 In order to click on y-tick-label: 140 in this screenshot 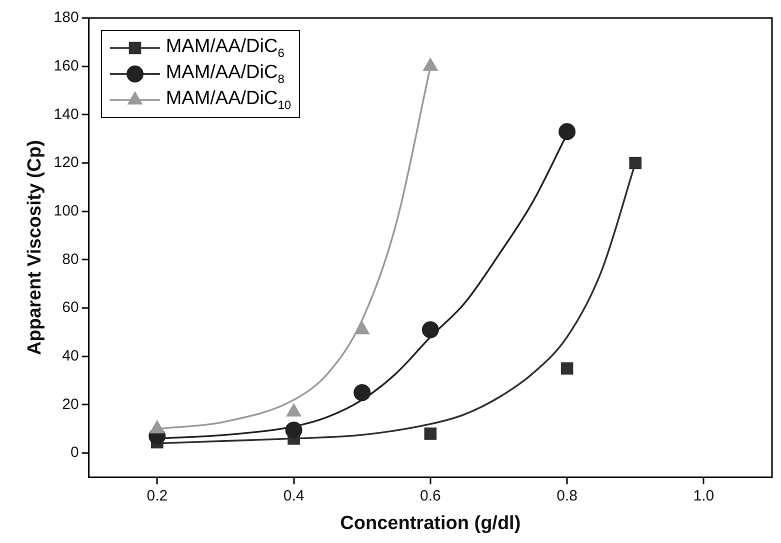, I will do `click(66, 114)`.